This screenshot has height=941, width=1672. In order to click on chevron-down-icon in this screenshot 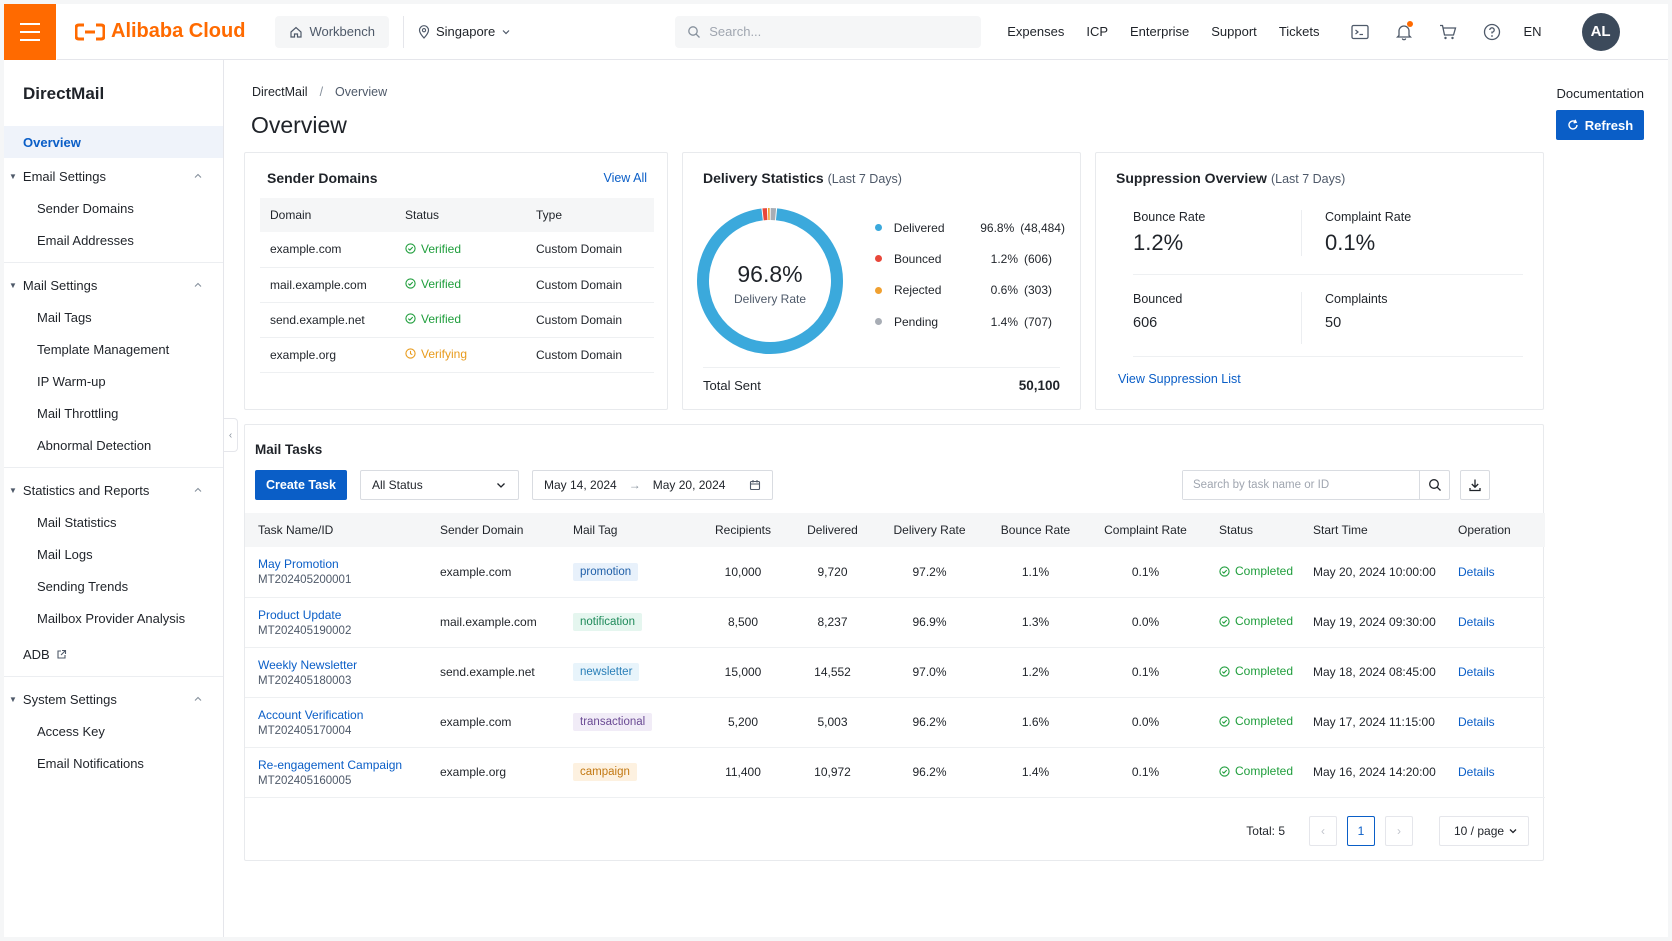, I will do `click(506, 31)`.